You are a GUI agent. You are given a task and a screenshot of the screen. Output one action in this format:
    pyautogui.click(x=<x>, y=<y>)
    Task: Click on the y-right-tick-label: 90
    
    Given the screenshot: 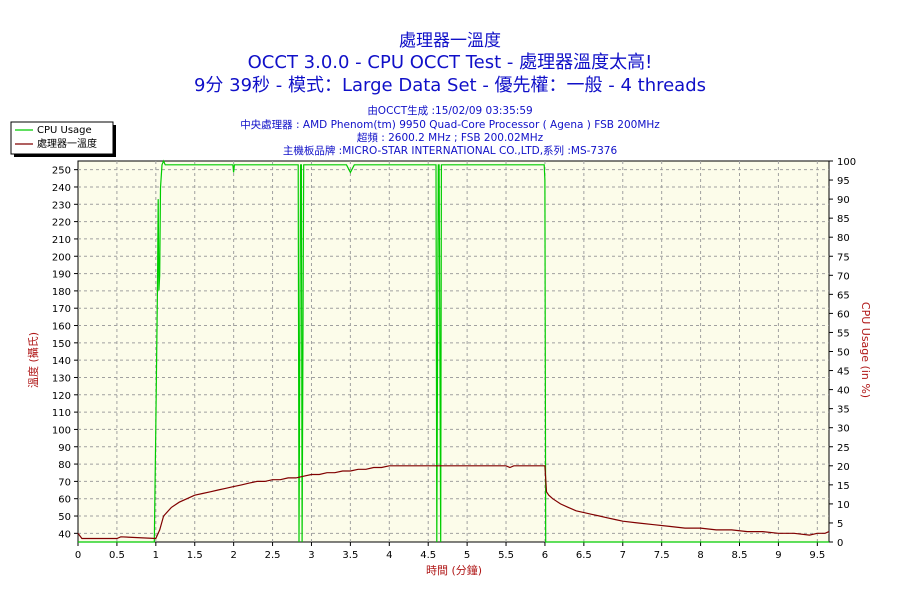 What is the action you would take?
    pyautogui.click(x=843, y=200)
    